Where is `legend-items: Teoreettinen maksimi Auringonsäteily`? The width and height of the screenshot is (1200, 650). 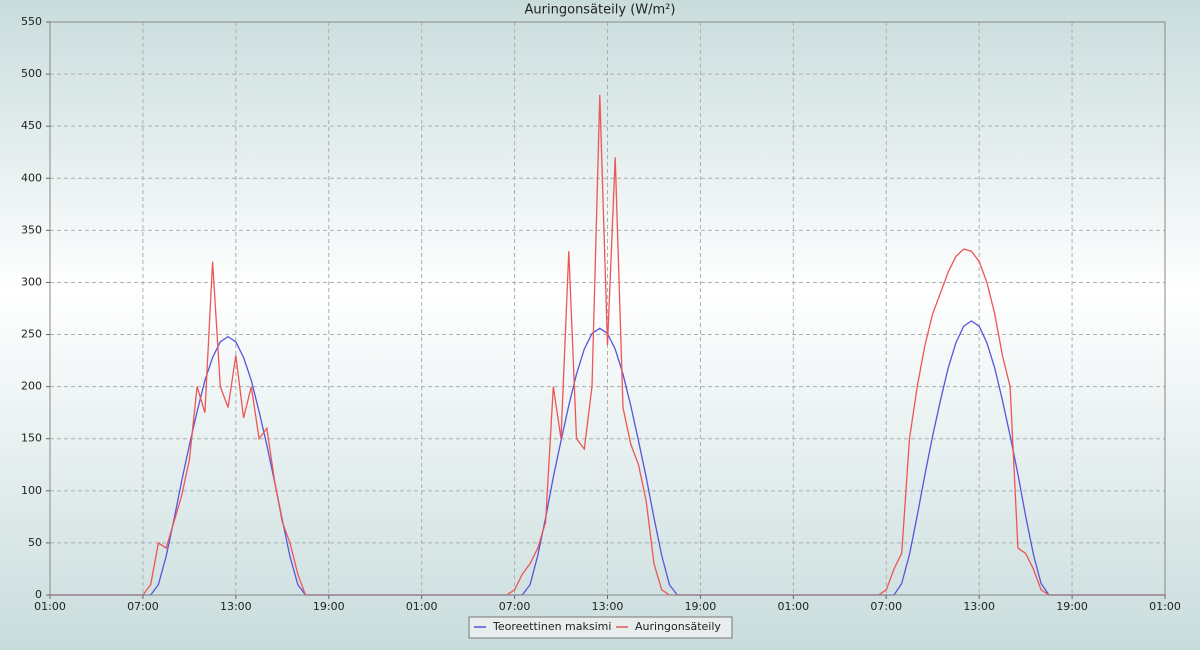 legend-items: Teoreettinen maksimi Auringonsäteily is located at coordinates (597, 626).